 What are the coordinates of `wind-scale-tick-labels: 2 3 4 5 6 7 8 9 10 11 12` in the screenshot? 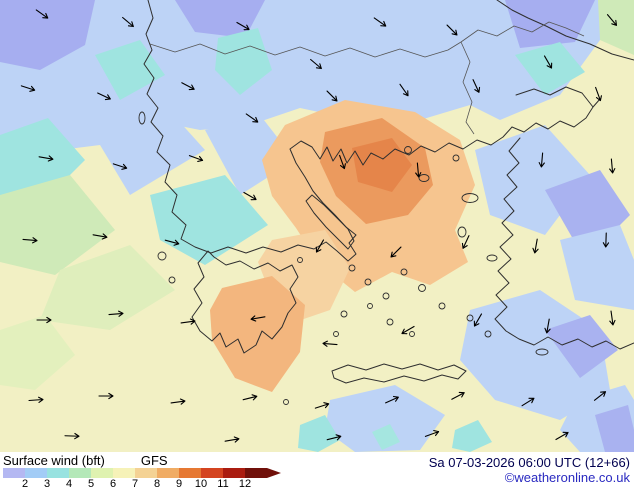 It's located at (148, 484).